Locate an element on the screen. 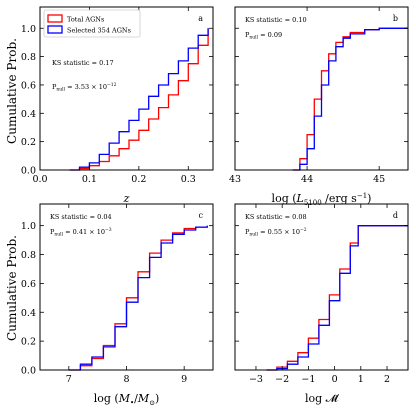 This screenshot has height=414, width=416. x-tick-label: 43 is located at coordinates (235, 179).